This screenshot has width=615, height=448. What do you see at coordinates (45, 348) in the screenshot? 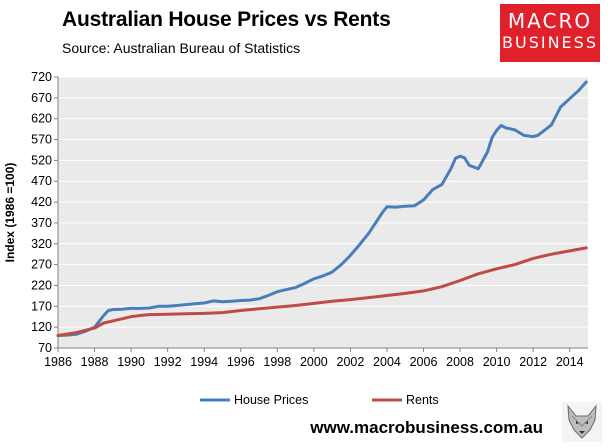
I see `y-tick-label: 70` at bounding box center [45, 348].